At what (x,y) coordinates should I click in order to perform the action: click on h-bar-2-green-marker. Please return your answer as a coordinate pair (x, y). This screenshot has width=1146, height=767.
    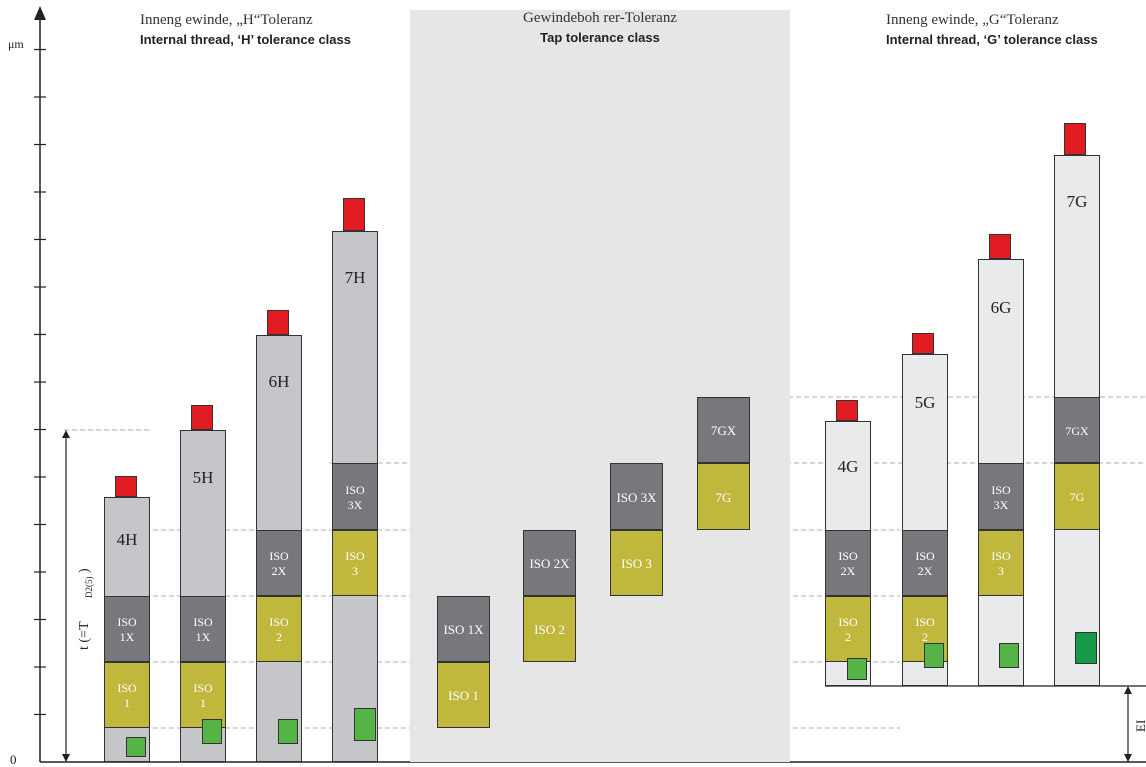
    Looking at the image, I should click on (212, 731).